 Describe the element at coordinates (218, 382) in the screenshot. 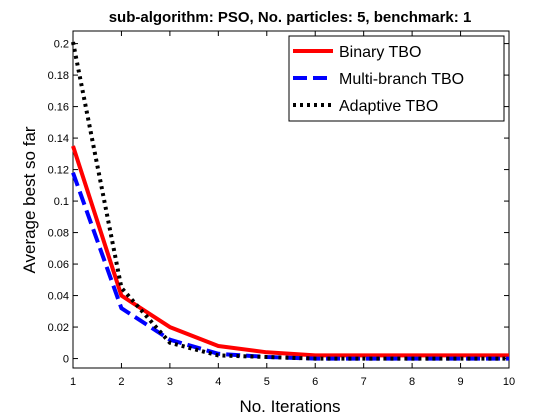

I see `x-tick-label: 4` at that location.